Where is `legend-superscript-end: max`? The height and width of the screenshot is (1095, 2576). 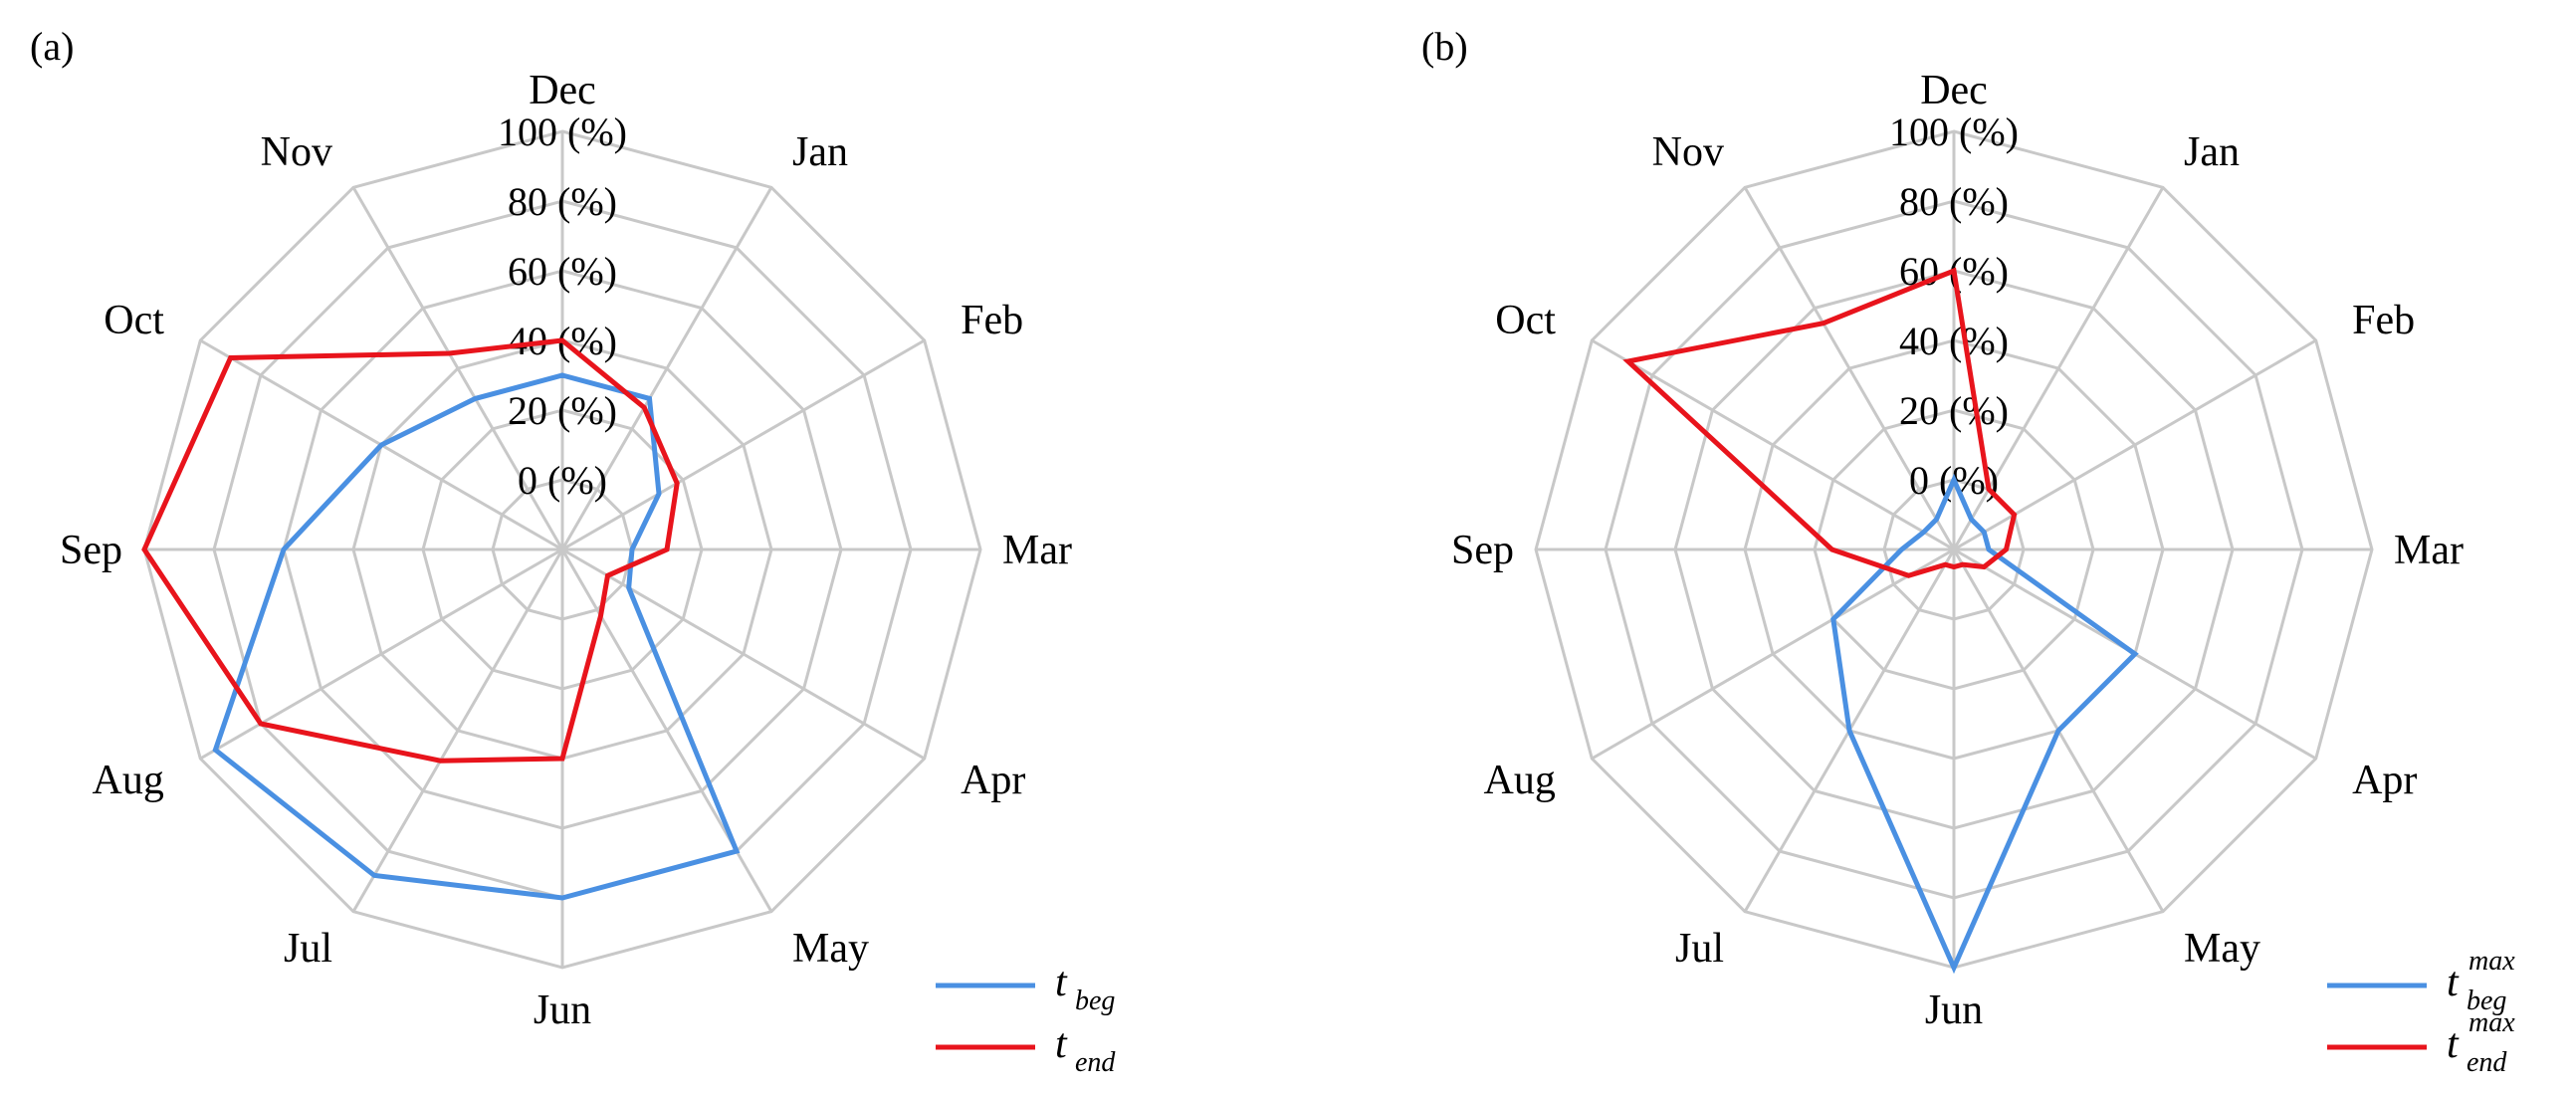
legend-superscript-end: max is located at coordinates (2492, 1023).